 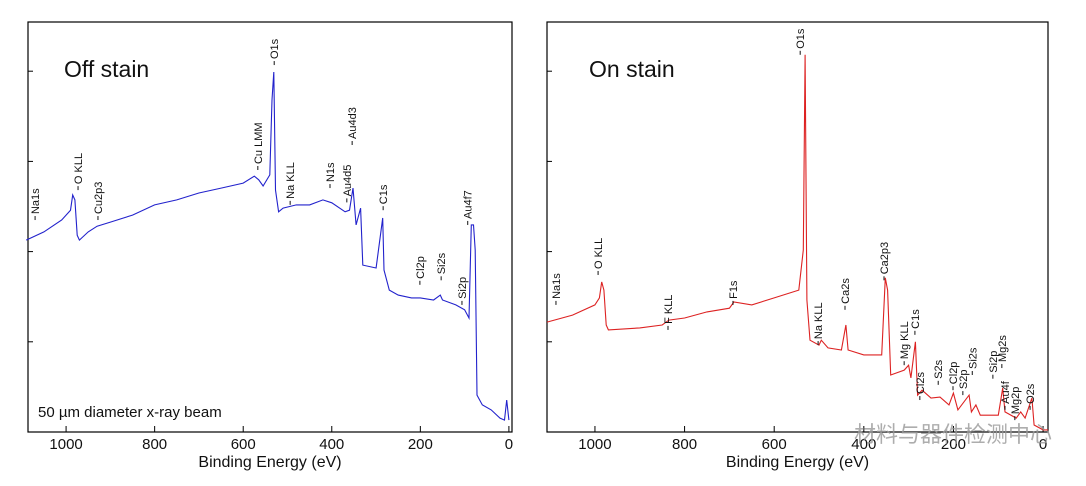 What do you see at coordinates (846, 291) in the screenshot?
I see `peak-label: Ca2s` at bounding box center [846, 291].